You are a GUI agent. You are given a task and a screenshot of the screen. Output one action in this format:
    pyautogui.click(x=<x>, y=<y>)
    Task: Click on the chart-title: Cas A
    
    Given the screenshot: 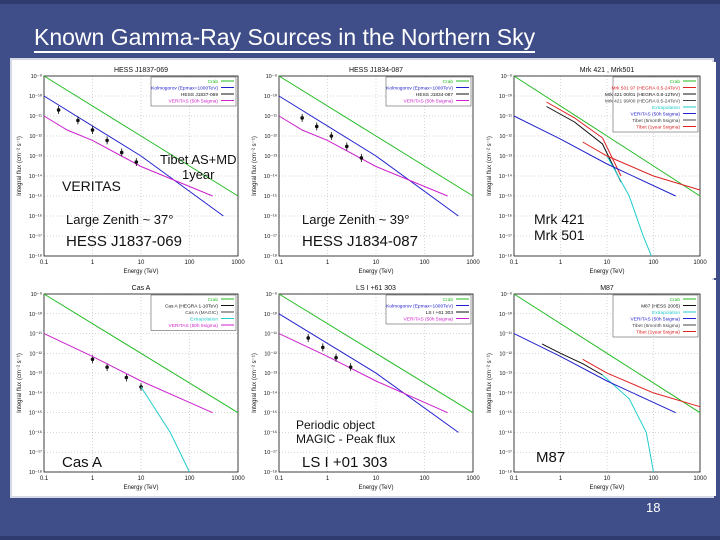 What is the action you would take?
    pyautogui.click(x=141, y=288)
    